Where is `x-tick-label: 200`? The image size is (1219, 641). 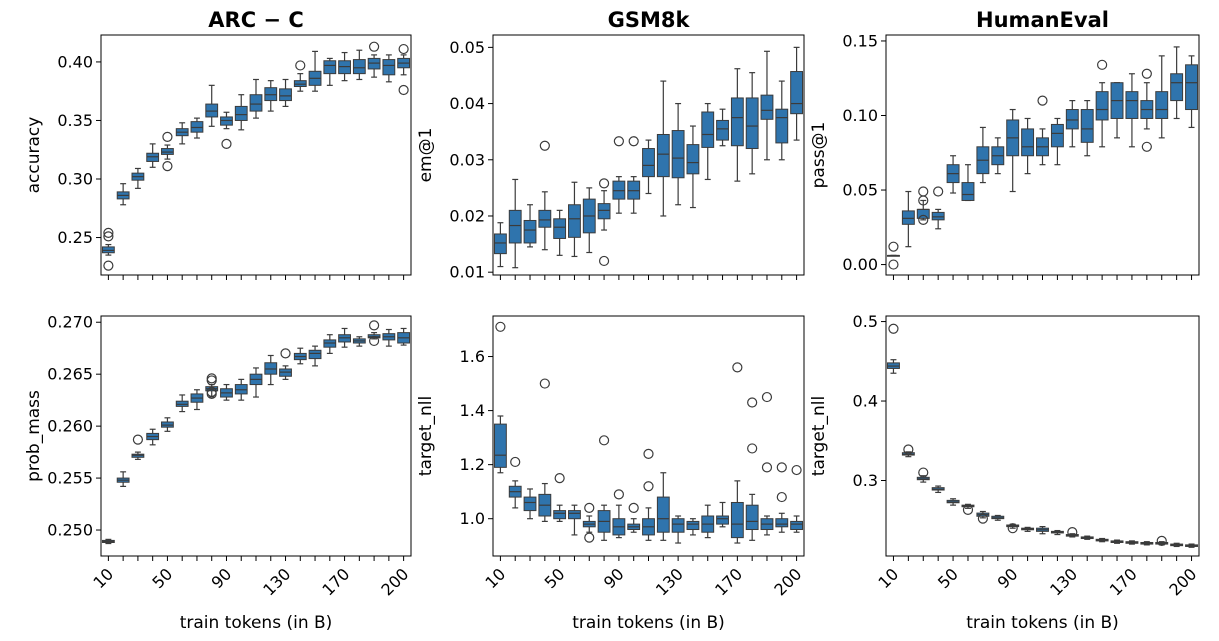 x-tick-label: 200 is located at coordinates (1182, 581).